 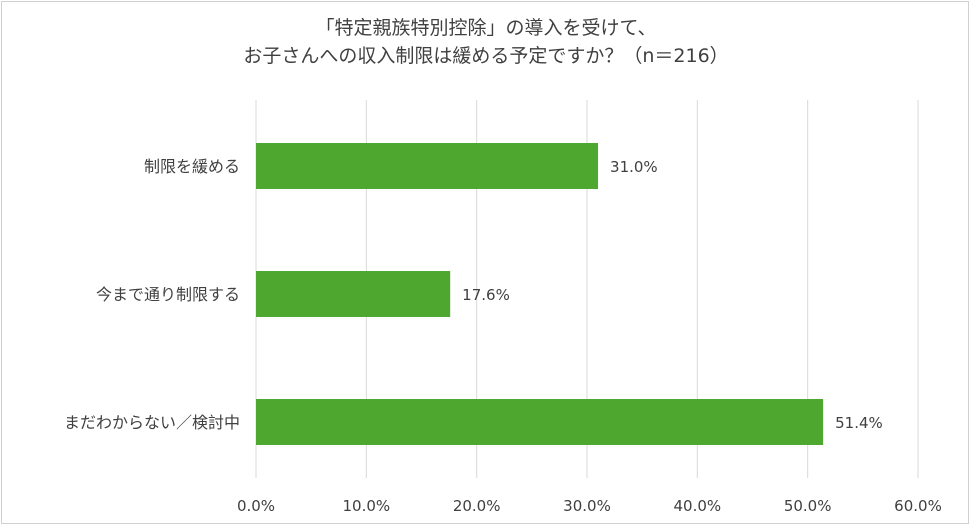 What do you see at coordinates (698, 506) in the screenshot?
I see `x-tick-label: 40.0%` at bounding box center [698, 506].